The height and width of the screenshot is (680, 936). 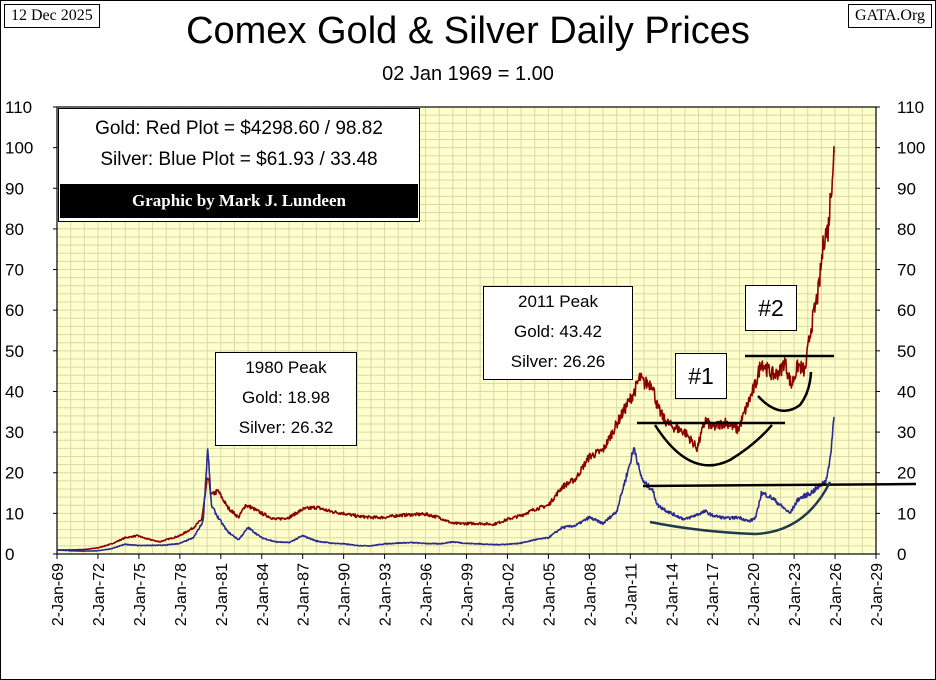 What do you see at coordinates (906, 310) in the screenshot?
I see `y-tick-label-right: 60` at bounding box center [906, 310].